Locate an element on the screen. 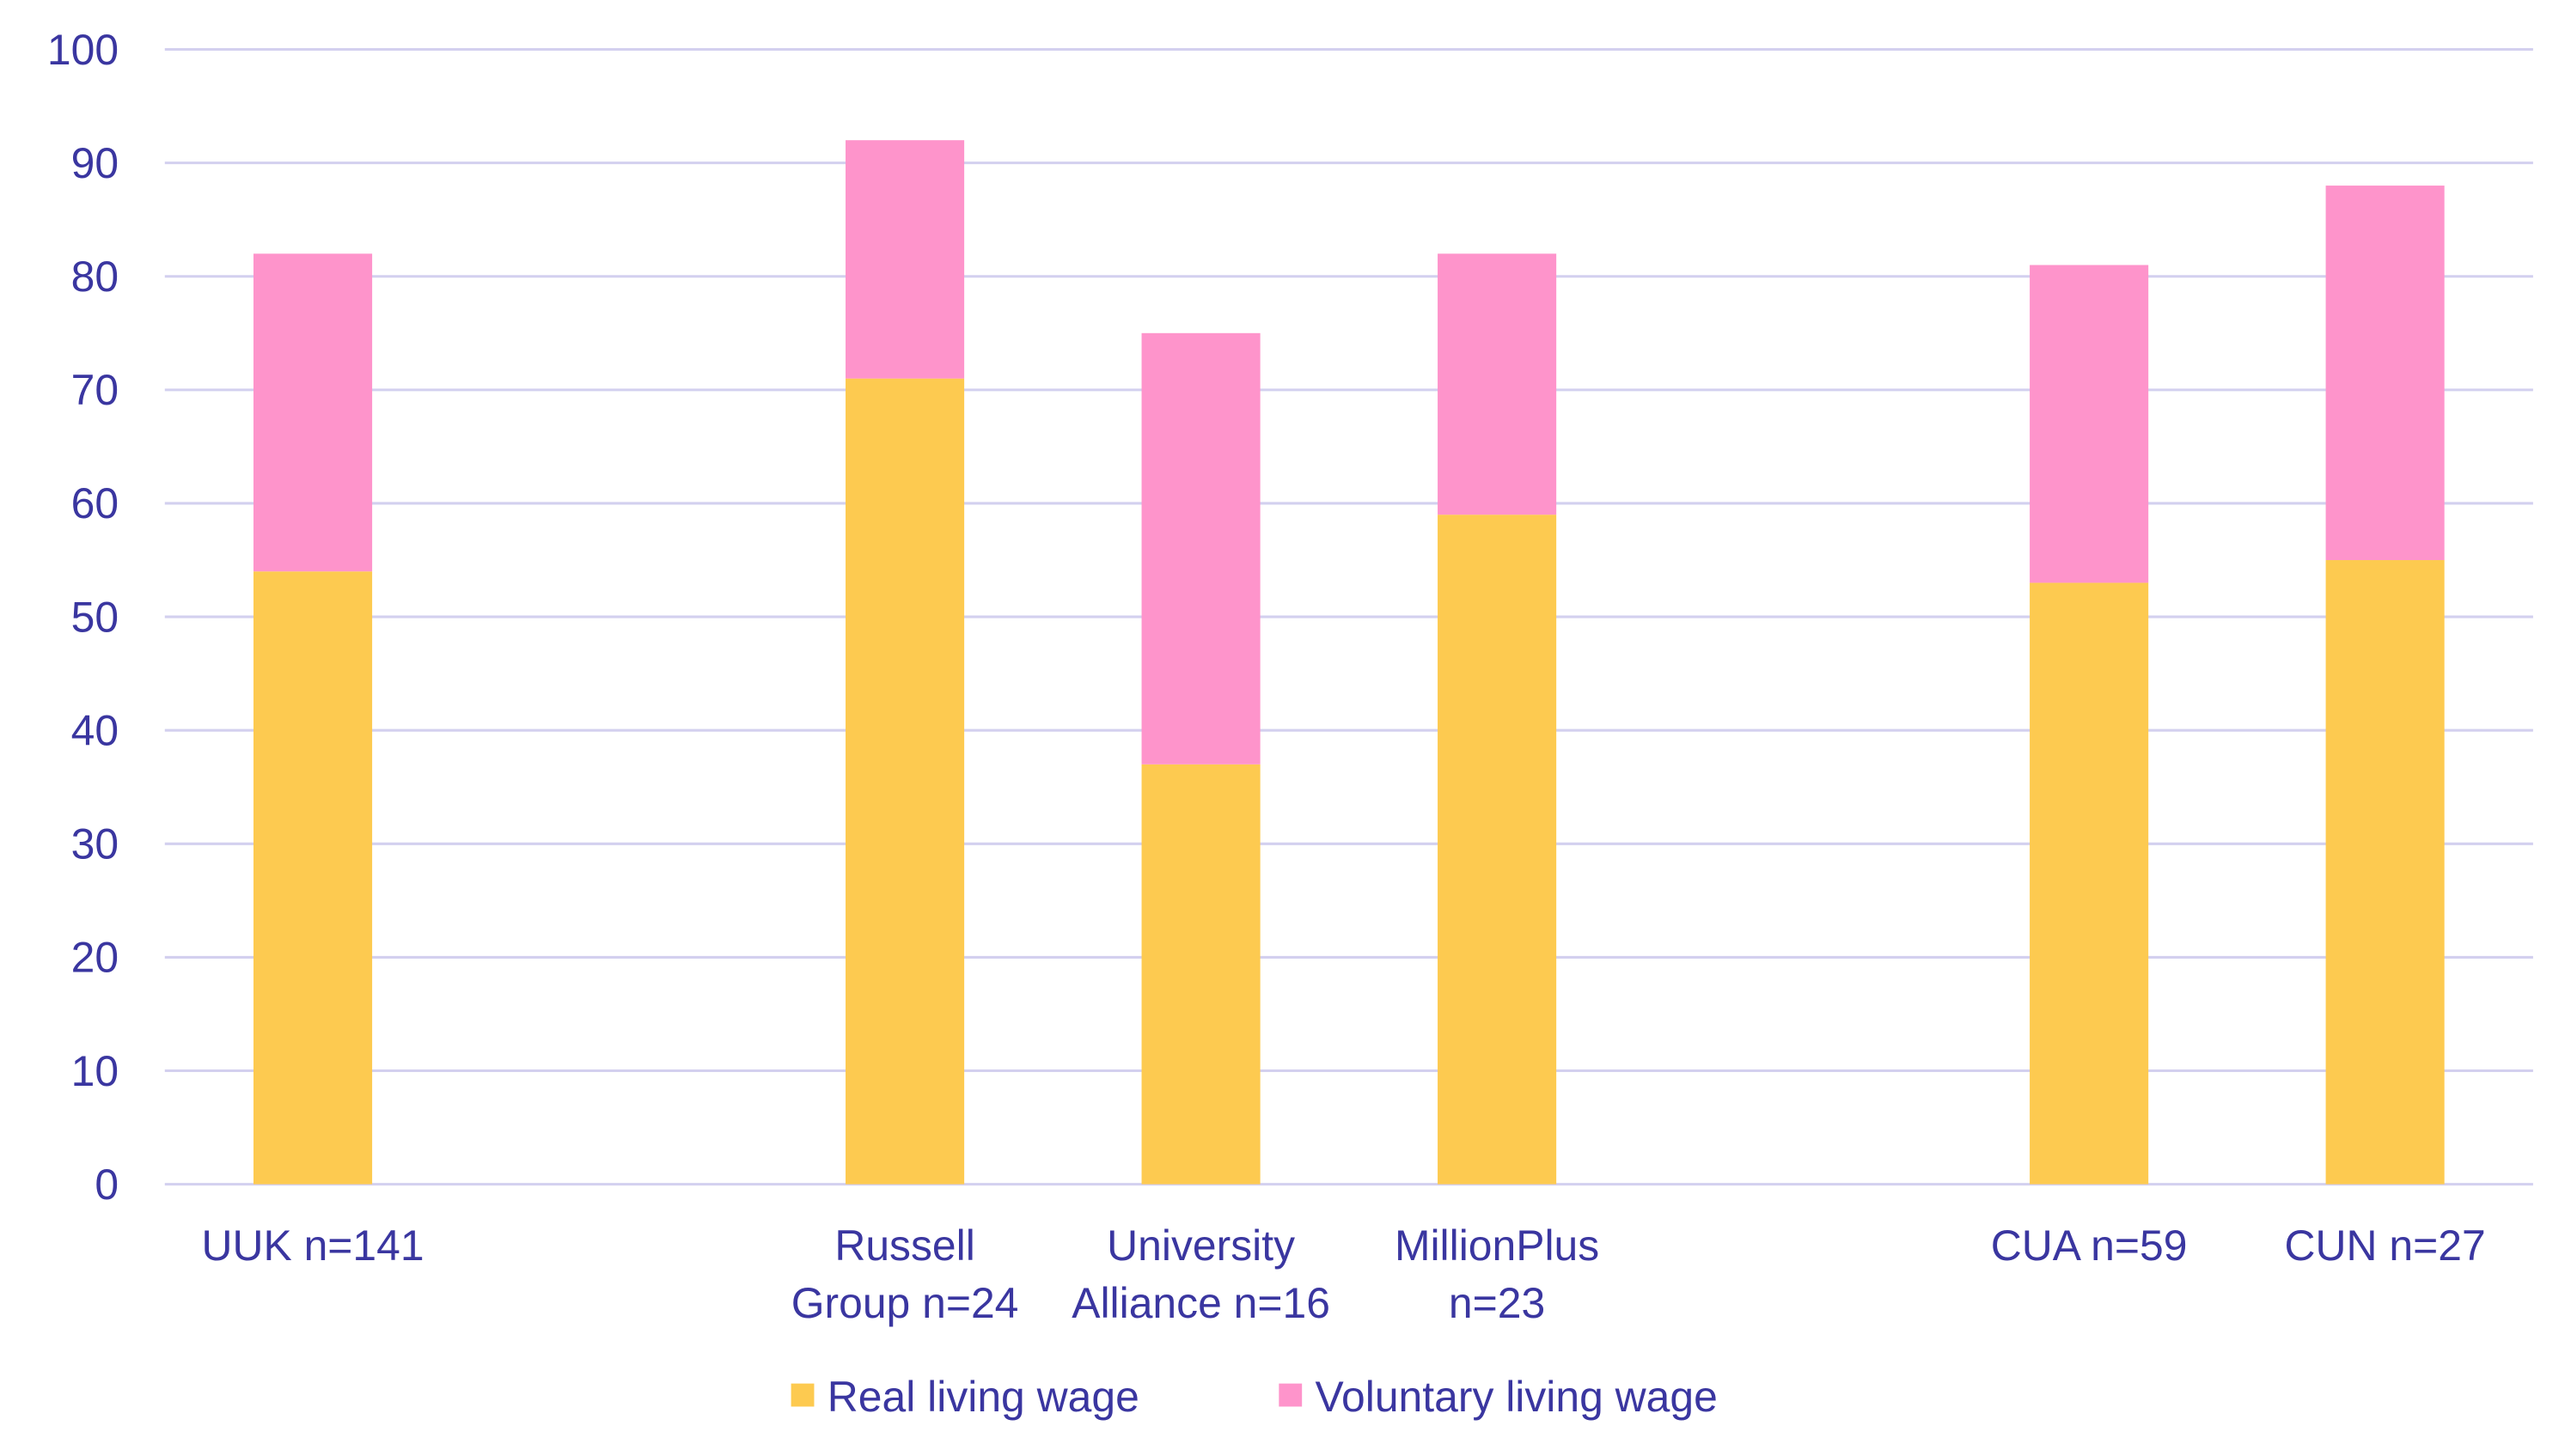 The width and height of the screenshot is (2571, 1456). y-tick-label: 10 is located at coordinates (95, 1071).